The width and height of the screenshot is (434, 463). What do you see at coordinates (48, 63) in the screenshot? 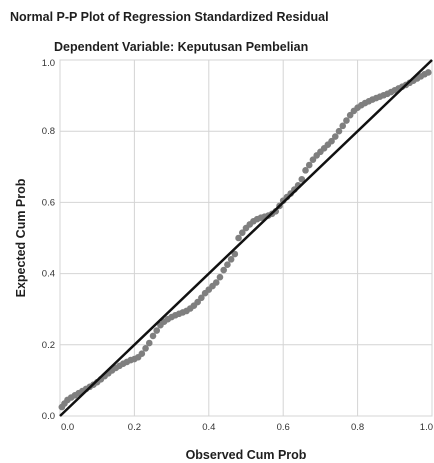
I see `y-tick-label: 1.0` at bounding box center [48, 63].